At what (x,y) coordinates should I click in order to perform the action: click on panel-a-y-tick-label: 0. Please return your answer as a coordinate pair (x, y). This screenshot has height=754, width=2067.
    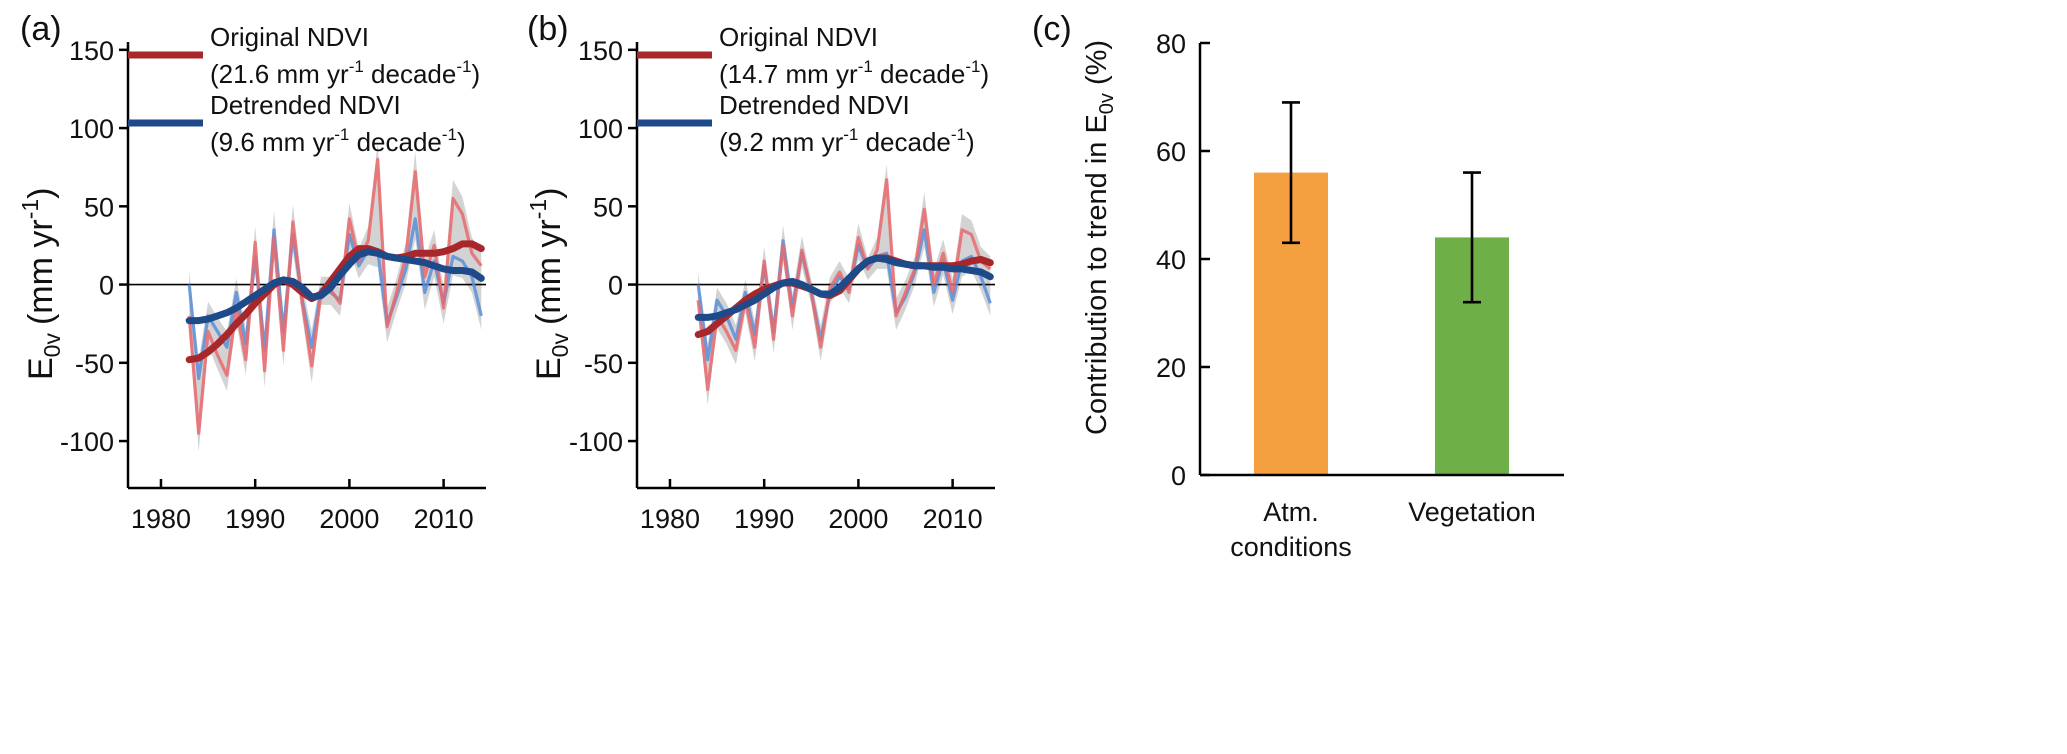
    Looking at the image, I should click on (106, 286).